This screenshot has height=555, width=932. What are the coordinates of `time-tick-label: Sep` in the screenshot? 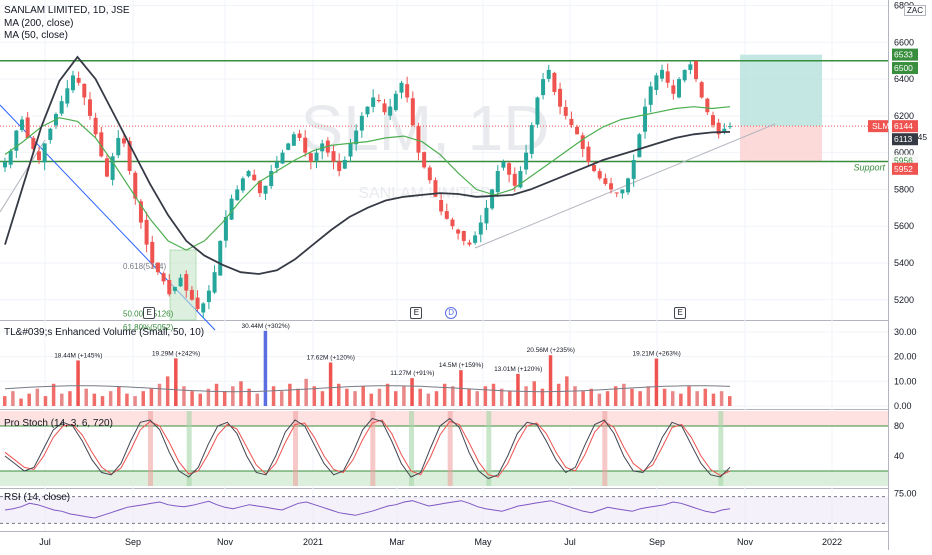 It's located at (657, 542).